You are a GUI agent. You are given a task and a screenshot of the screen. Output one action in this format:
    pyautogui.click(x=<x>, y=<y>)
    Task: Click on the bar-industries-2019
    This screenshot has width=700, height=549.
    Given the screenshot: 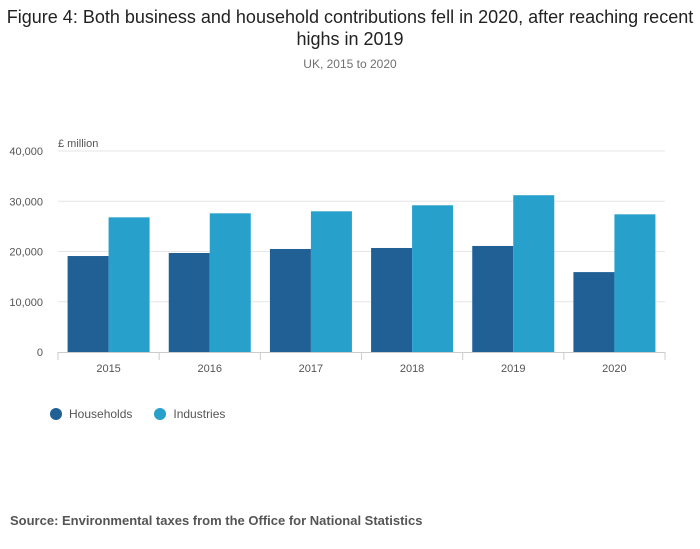 What is the action you would take?
    pyautogui.click(x=534, y=273)
    